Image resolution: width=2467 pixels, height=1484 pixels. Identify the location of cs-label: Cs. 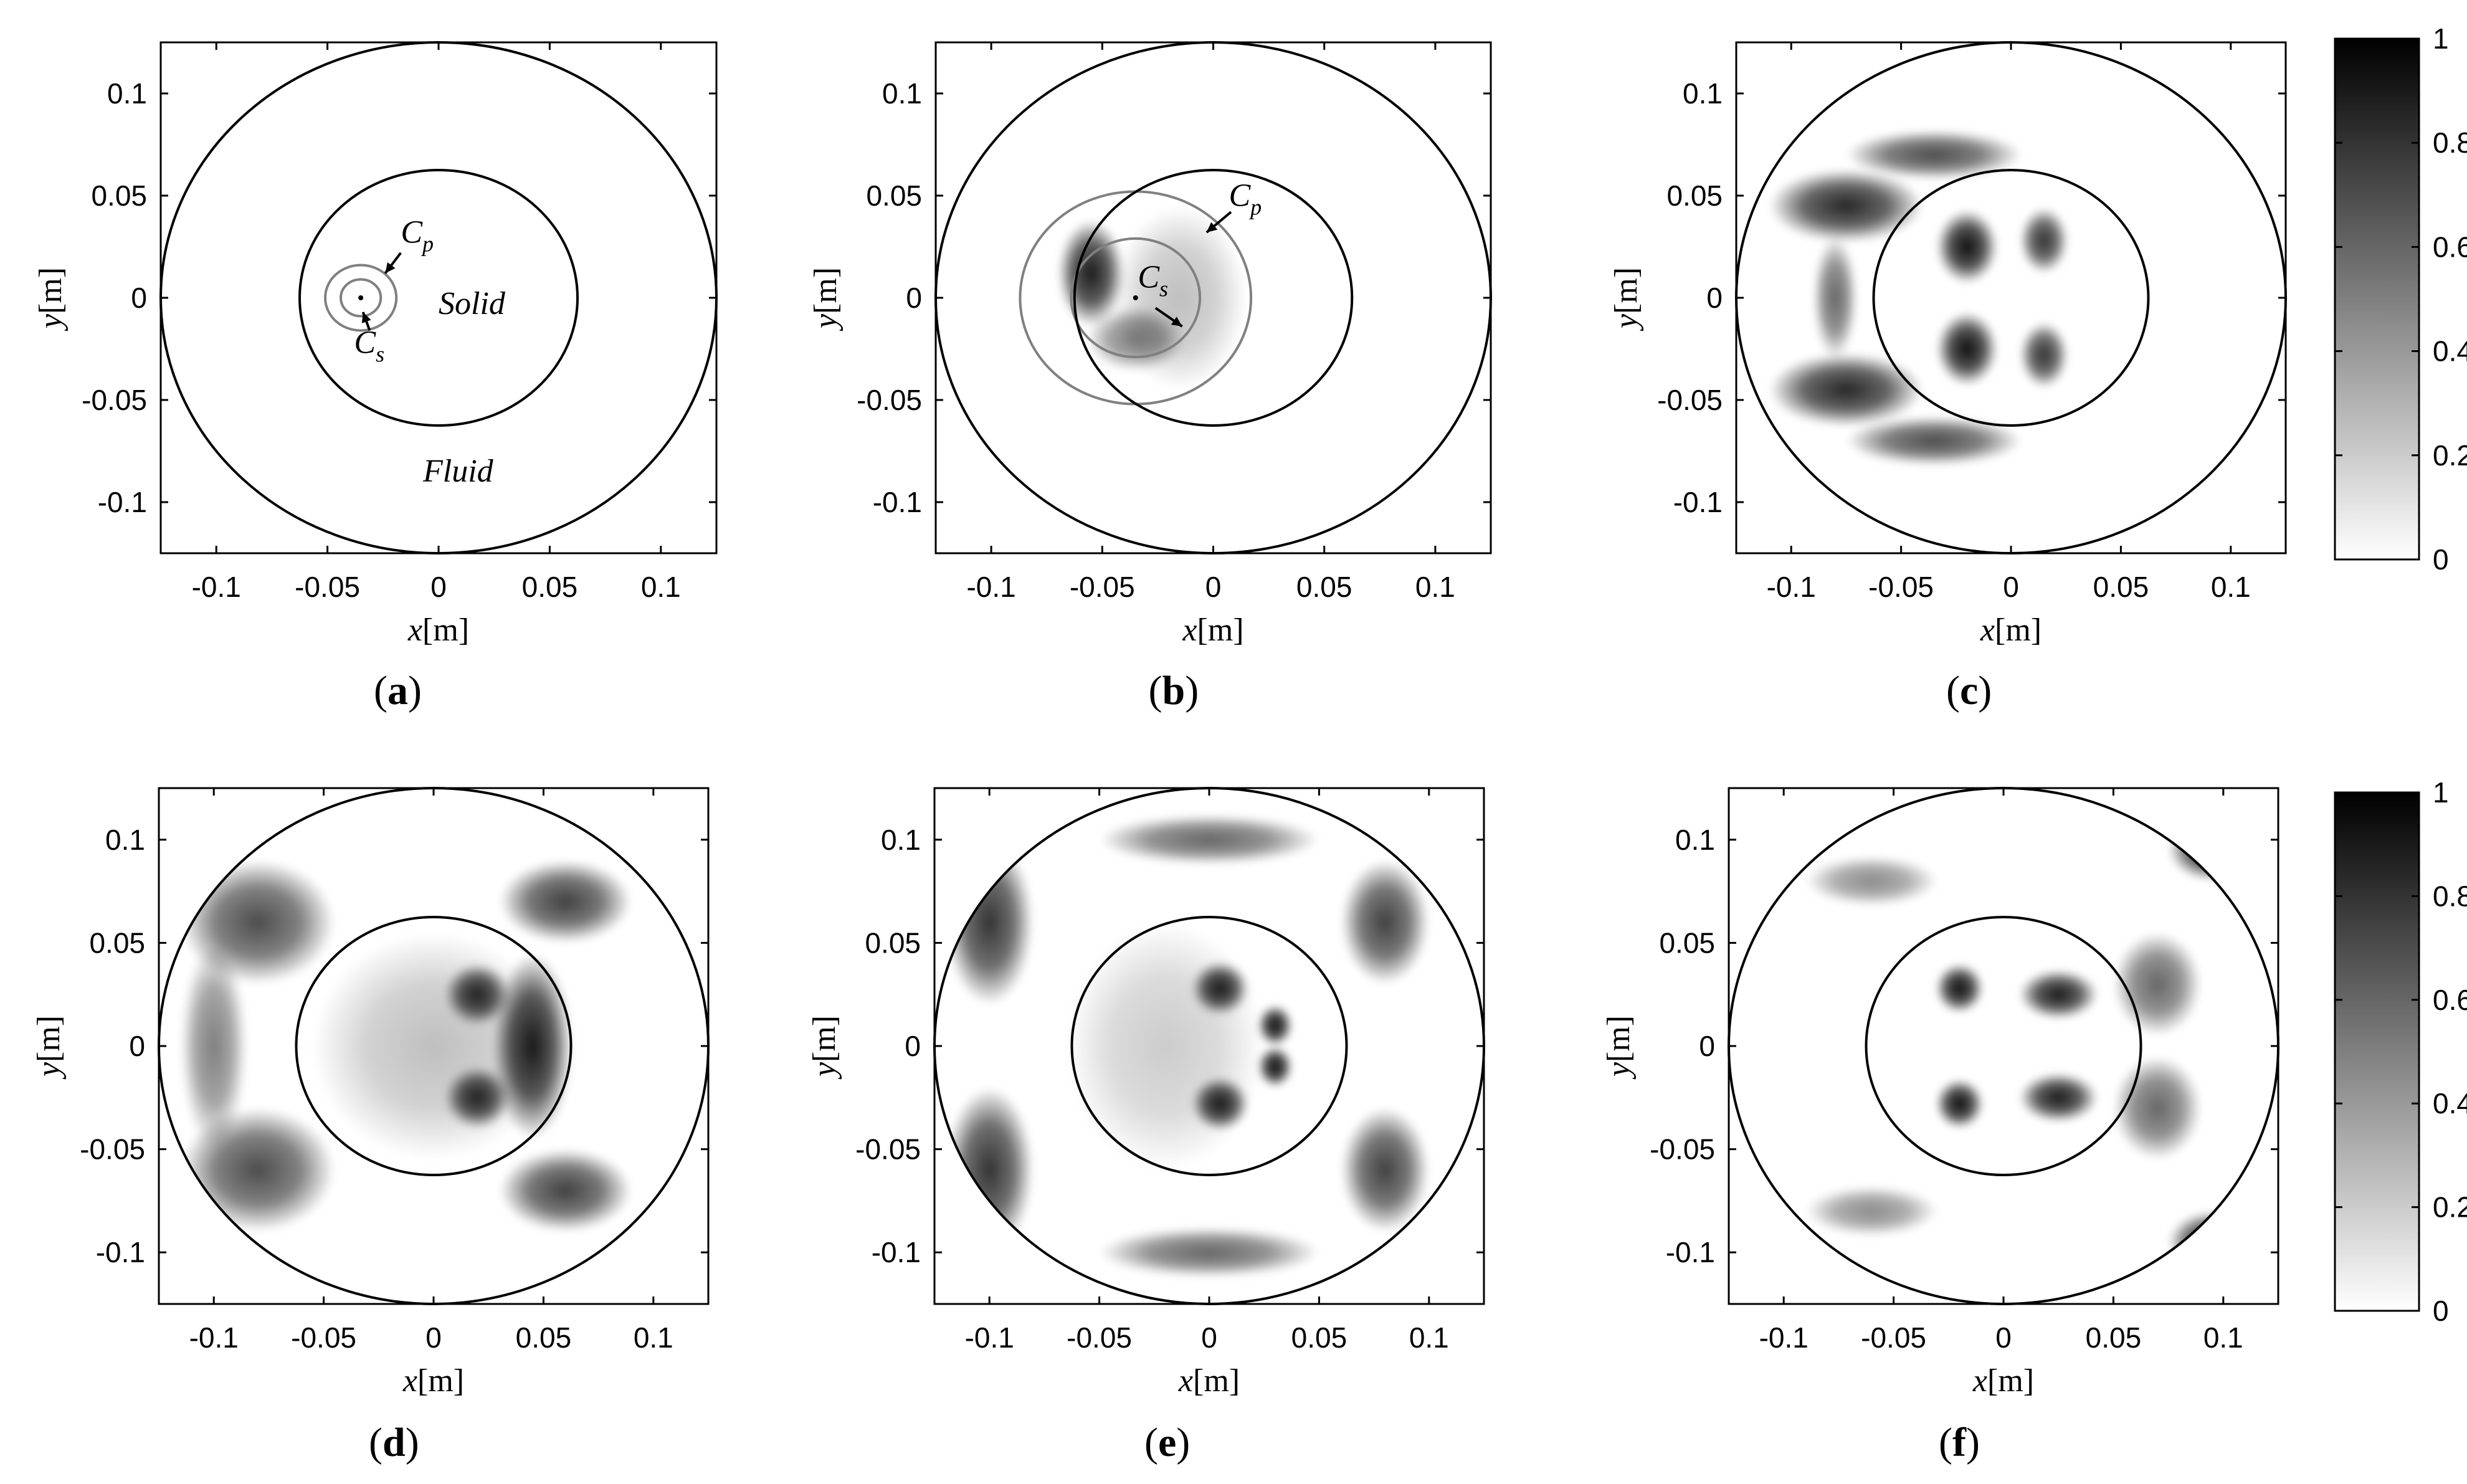
(1153, 281).